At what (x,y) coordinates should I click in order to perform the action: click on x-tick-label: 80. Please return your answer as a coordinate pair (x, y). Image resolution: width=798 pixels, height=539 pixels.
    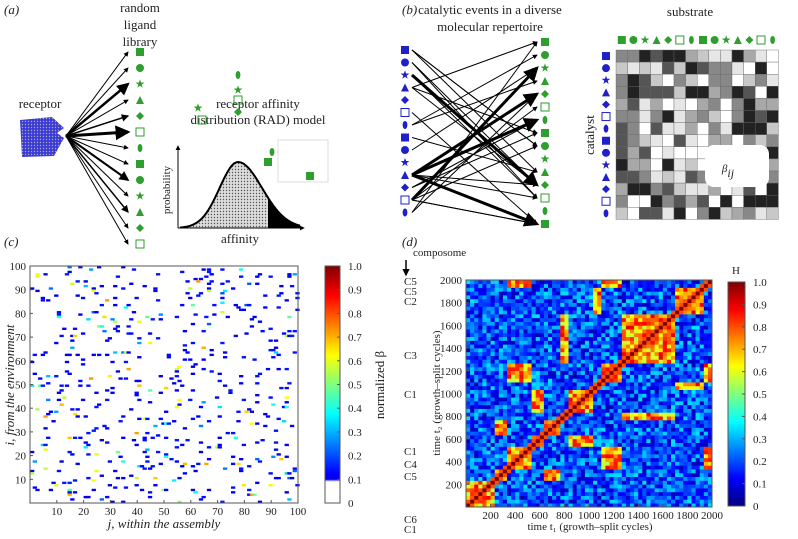
    Looking at the image, I should click on (245, 512).